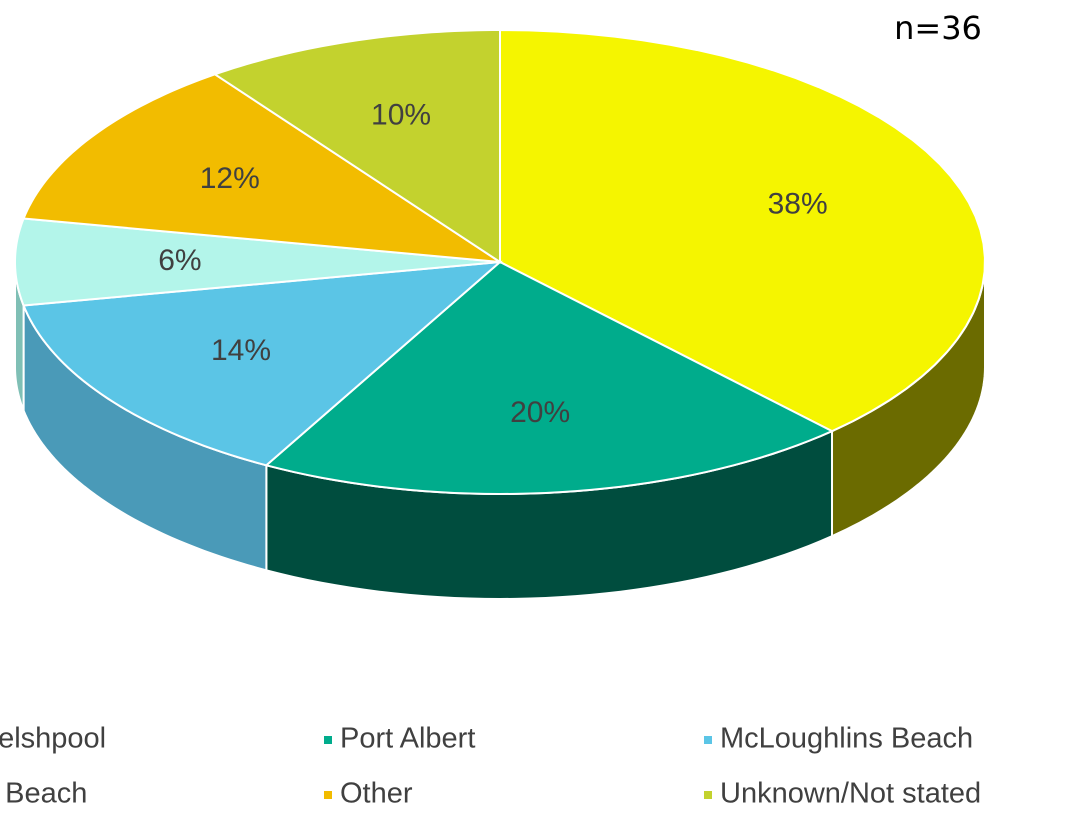  What do you see at coordinates (798, 204) in the screenshot?
I see `data-label: 38%` at bounding box center [798, 204].